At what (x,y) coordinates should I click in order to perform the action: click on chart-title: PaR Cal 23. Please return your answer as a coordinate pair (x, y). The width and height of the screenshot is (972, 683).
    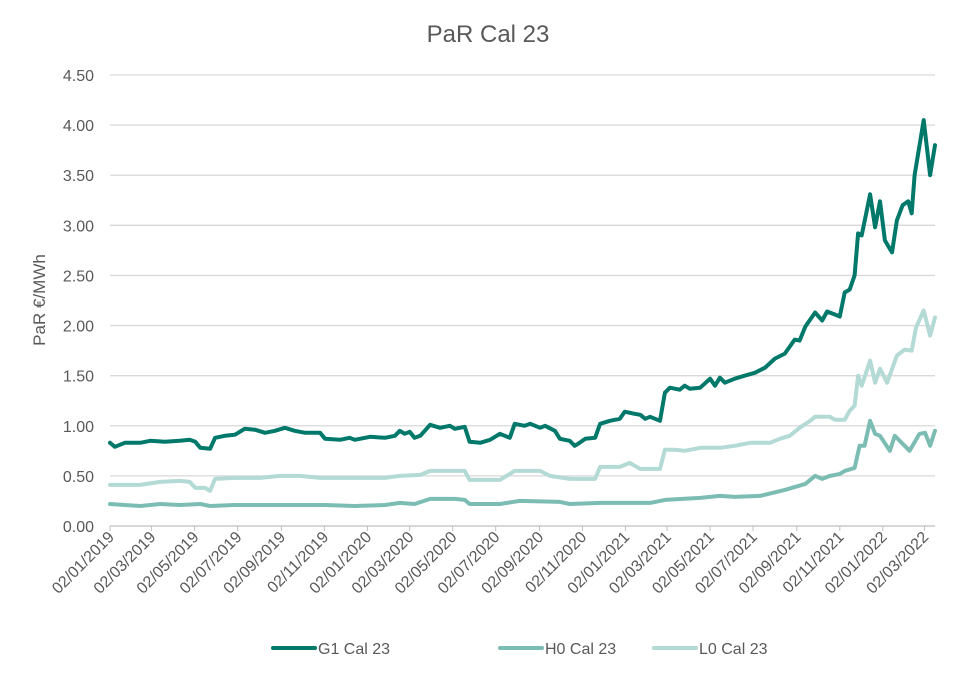
    Looking at the image, I should click on (488, 34).